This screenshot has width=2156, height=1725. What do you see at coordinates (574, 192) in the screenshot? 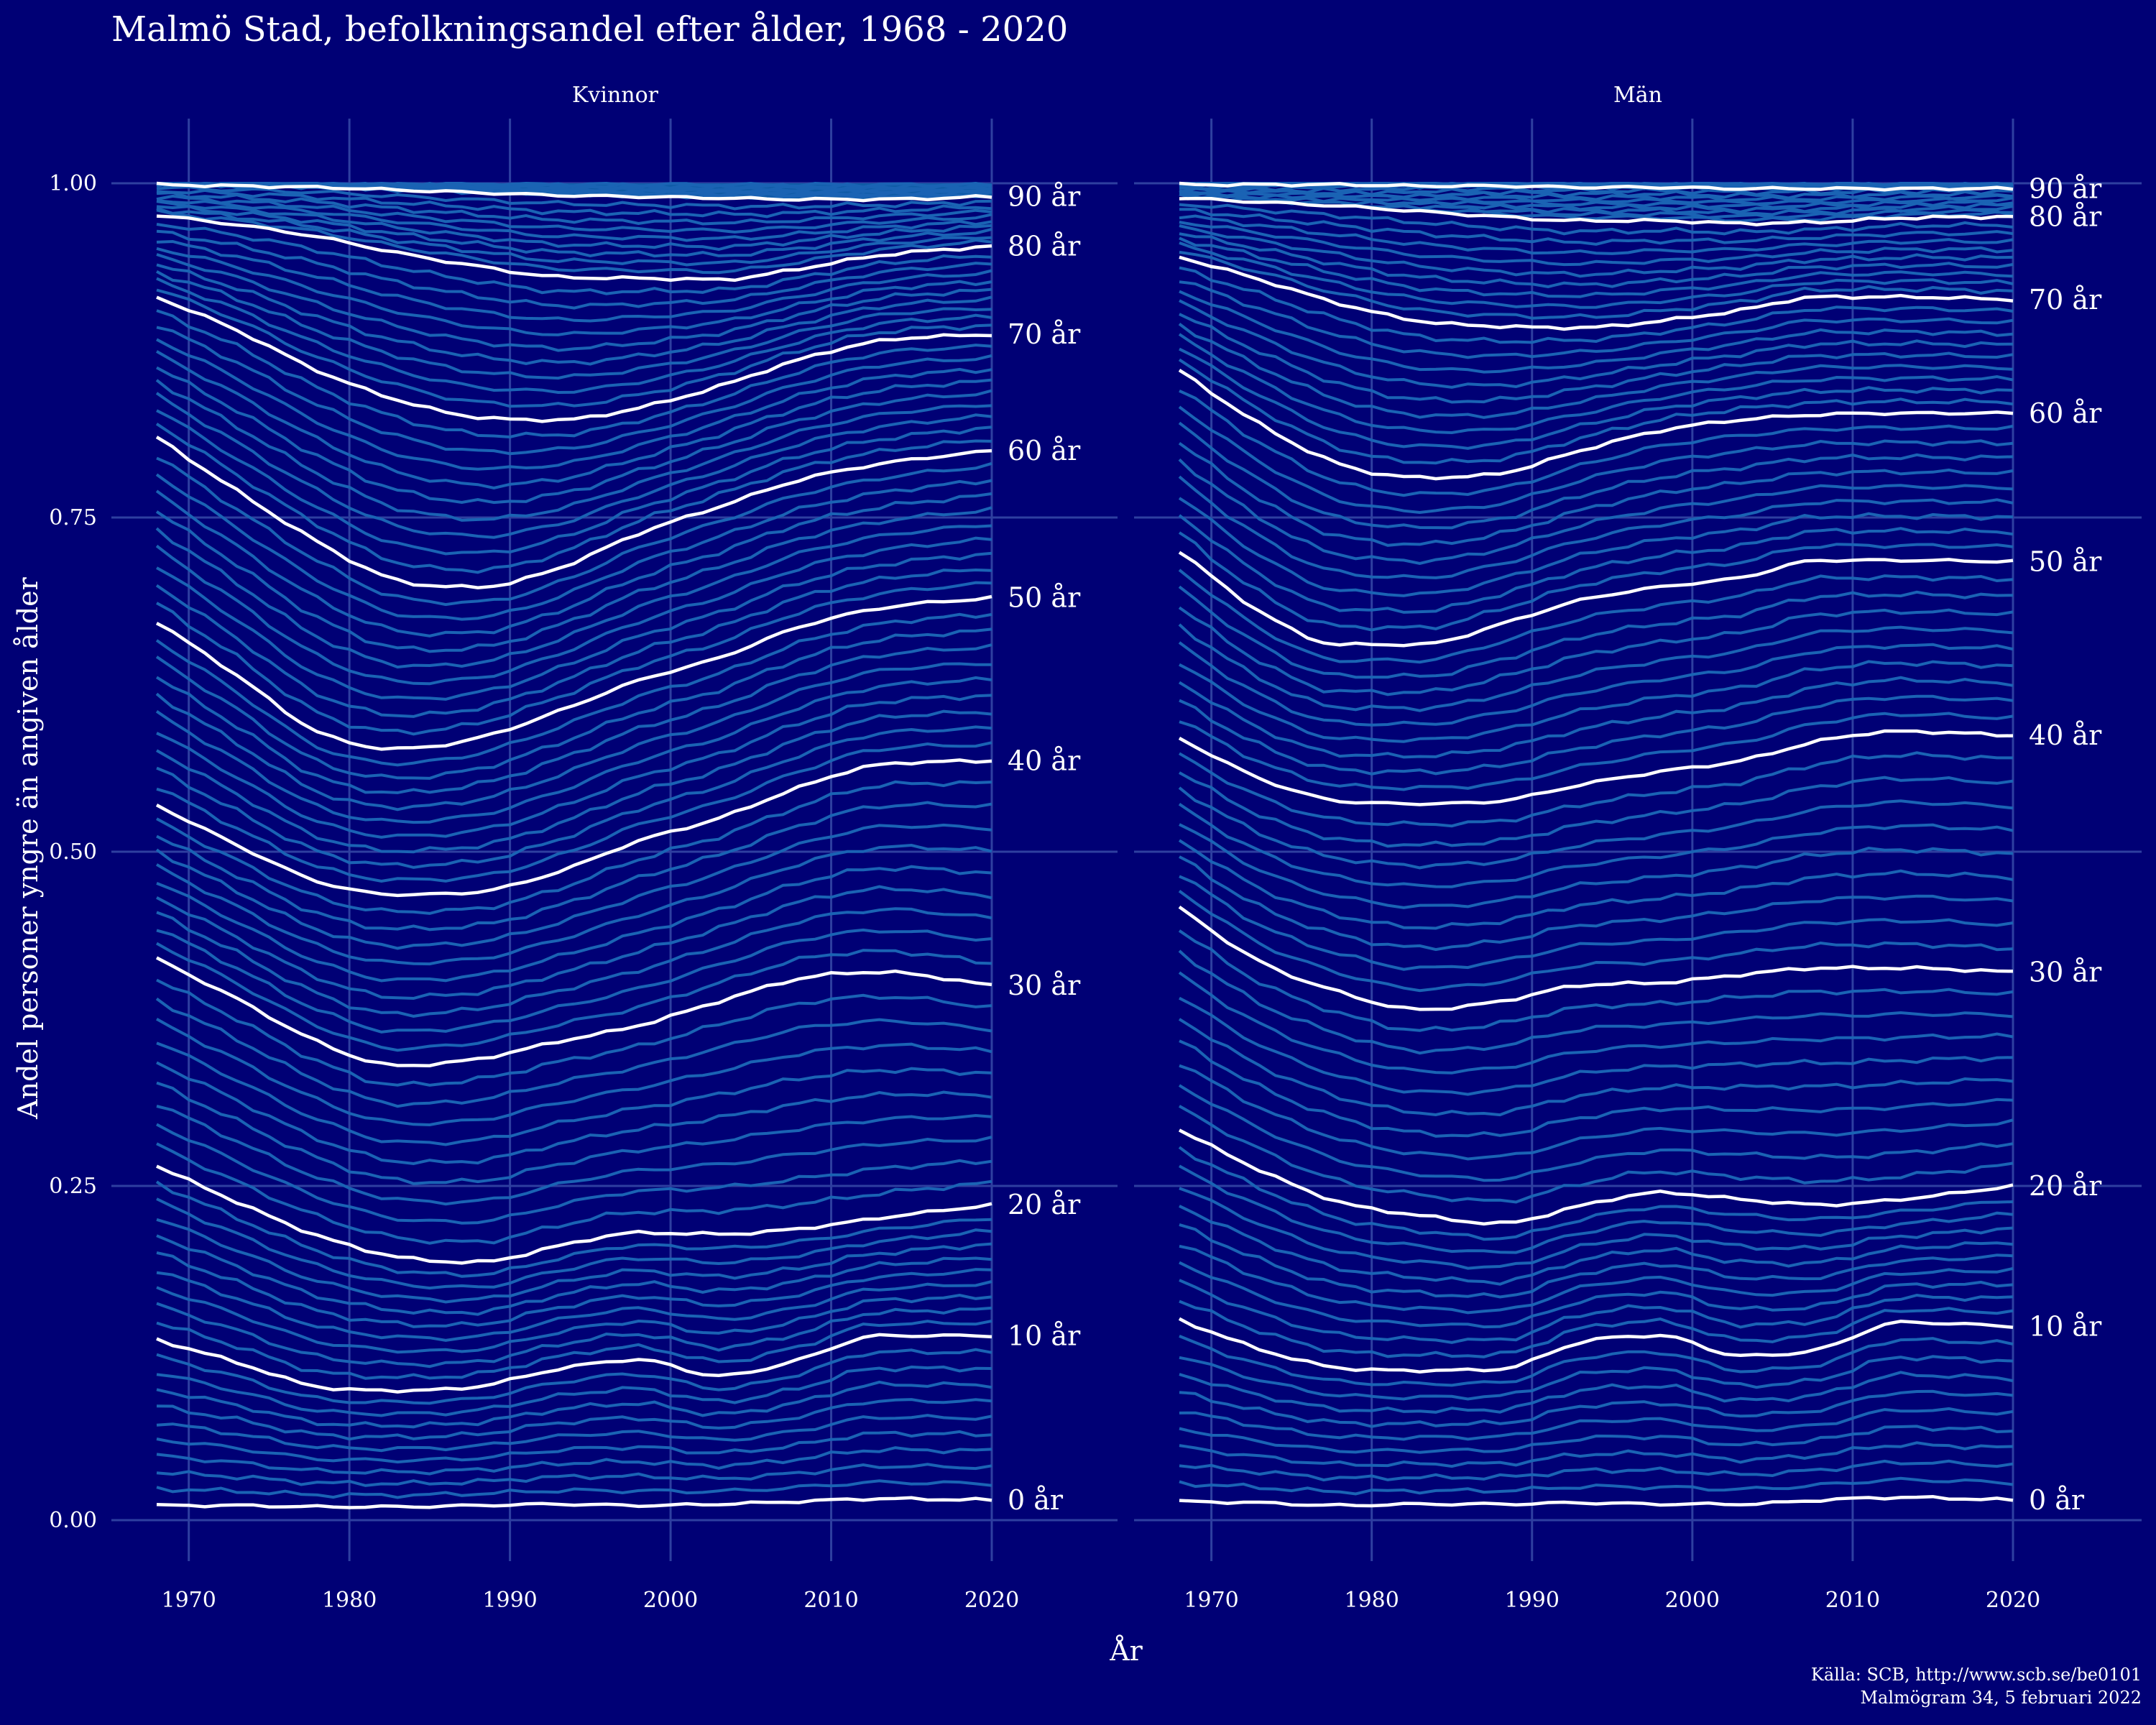
I see `age-line-90-år` at bounding box center [574, 192].